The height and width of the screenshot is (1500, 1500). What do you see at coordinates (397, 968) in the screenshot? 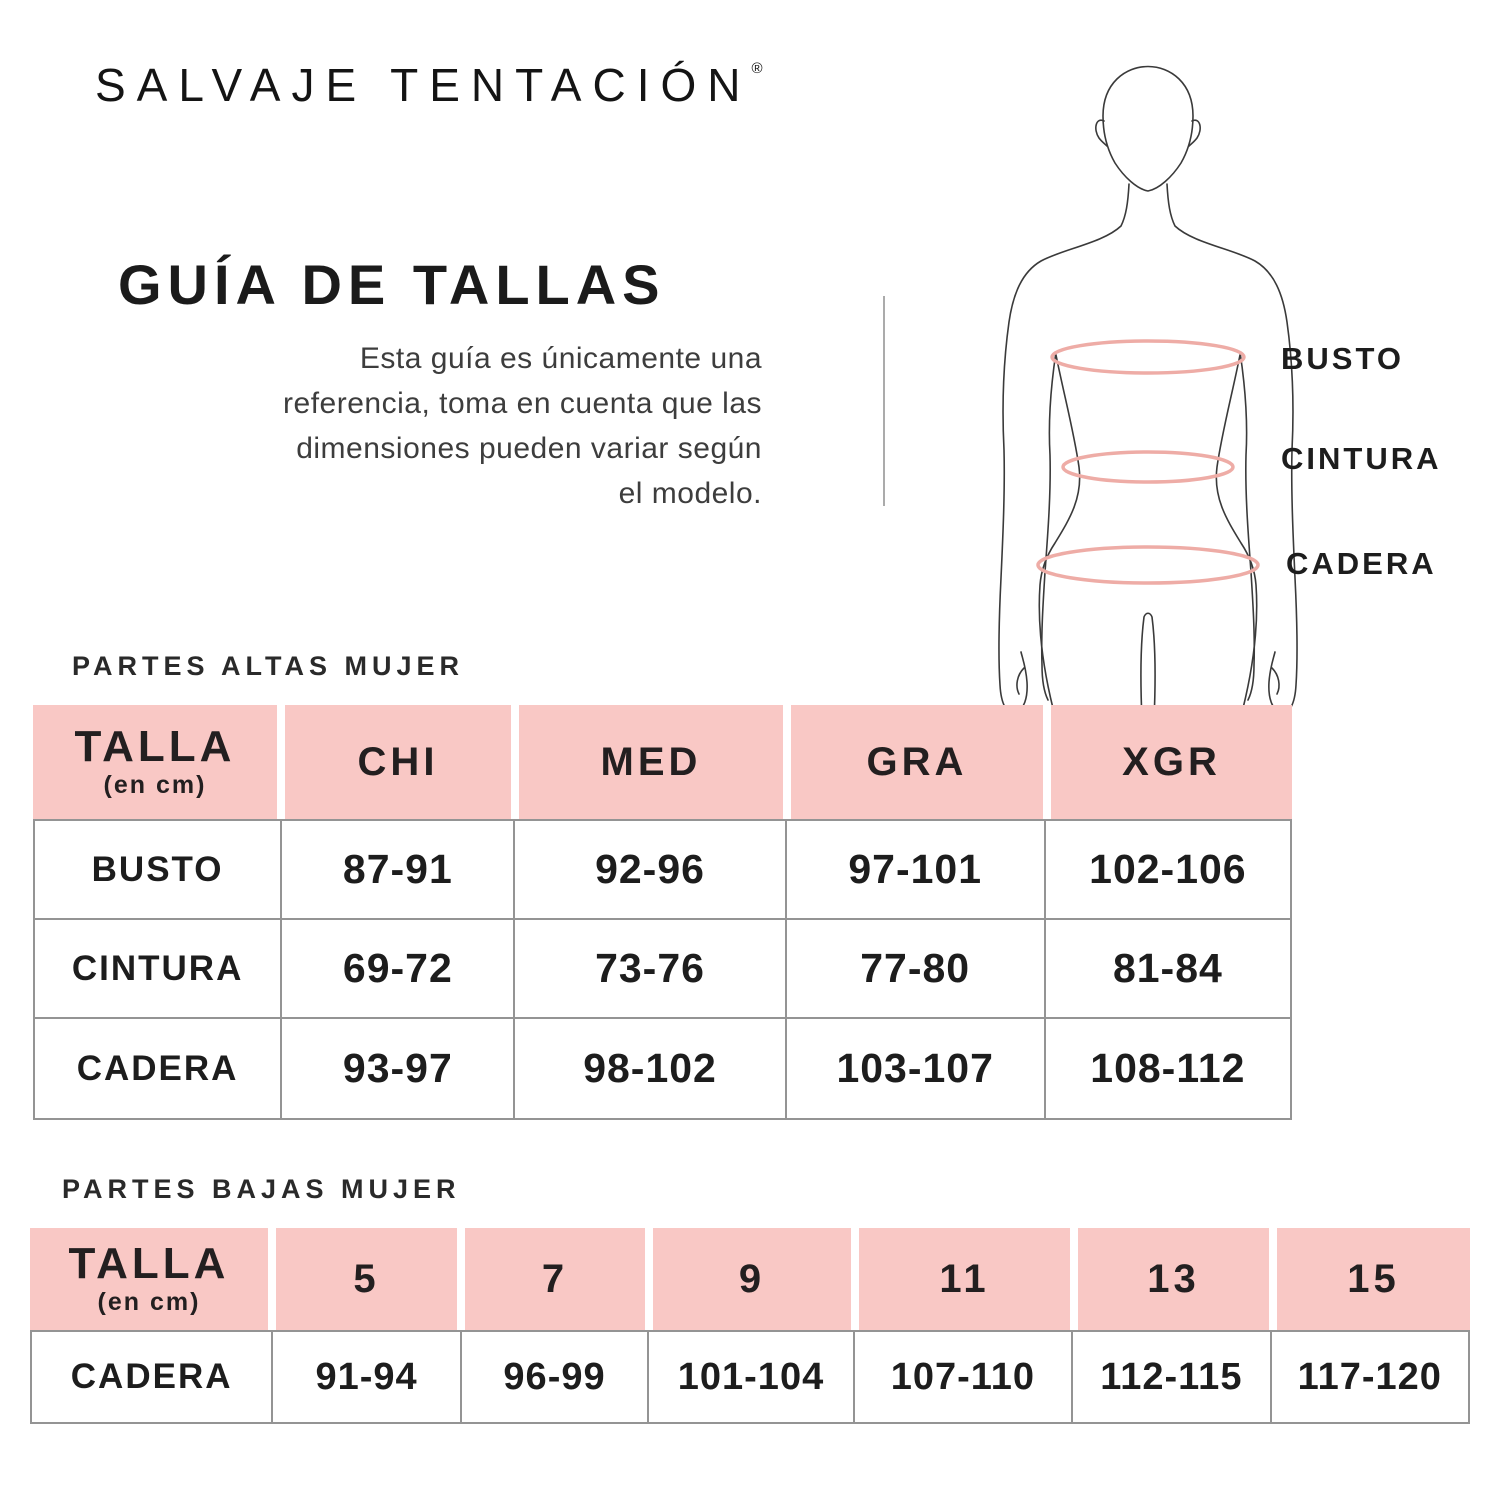
I see `size-value: 69-72` at bounding box center [397, 968].